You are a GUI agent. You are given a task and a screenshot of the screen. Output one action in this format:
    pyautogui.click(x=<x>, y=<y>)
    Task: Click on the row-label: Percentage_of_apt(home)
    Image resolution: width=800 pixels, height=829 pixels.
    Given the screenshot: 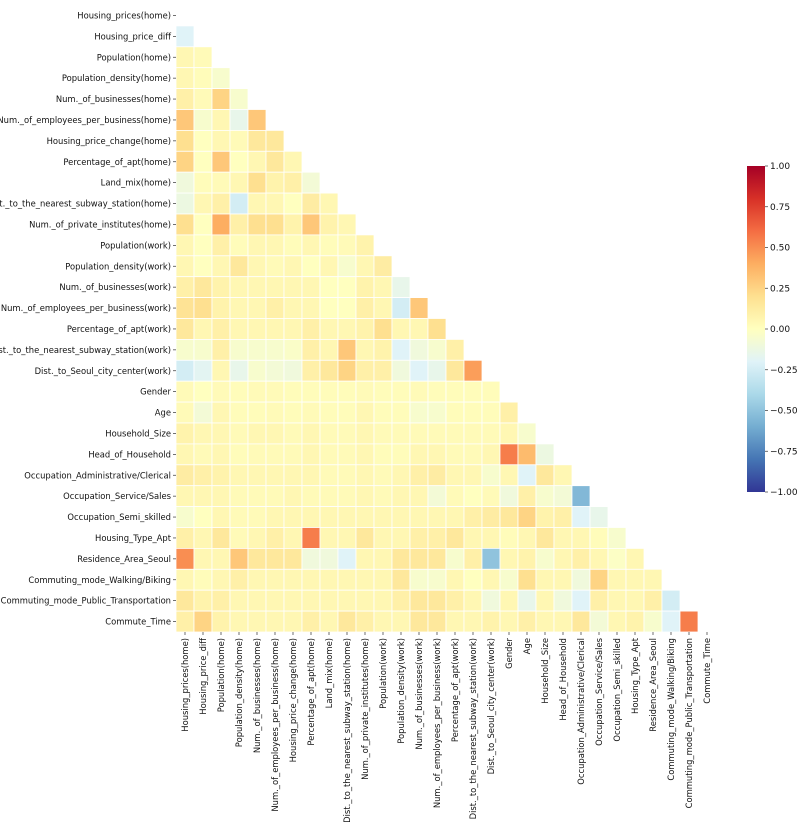 What is the action you would take?
    pyautogui.click(x=117, y=162)
    